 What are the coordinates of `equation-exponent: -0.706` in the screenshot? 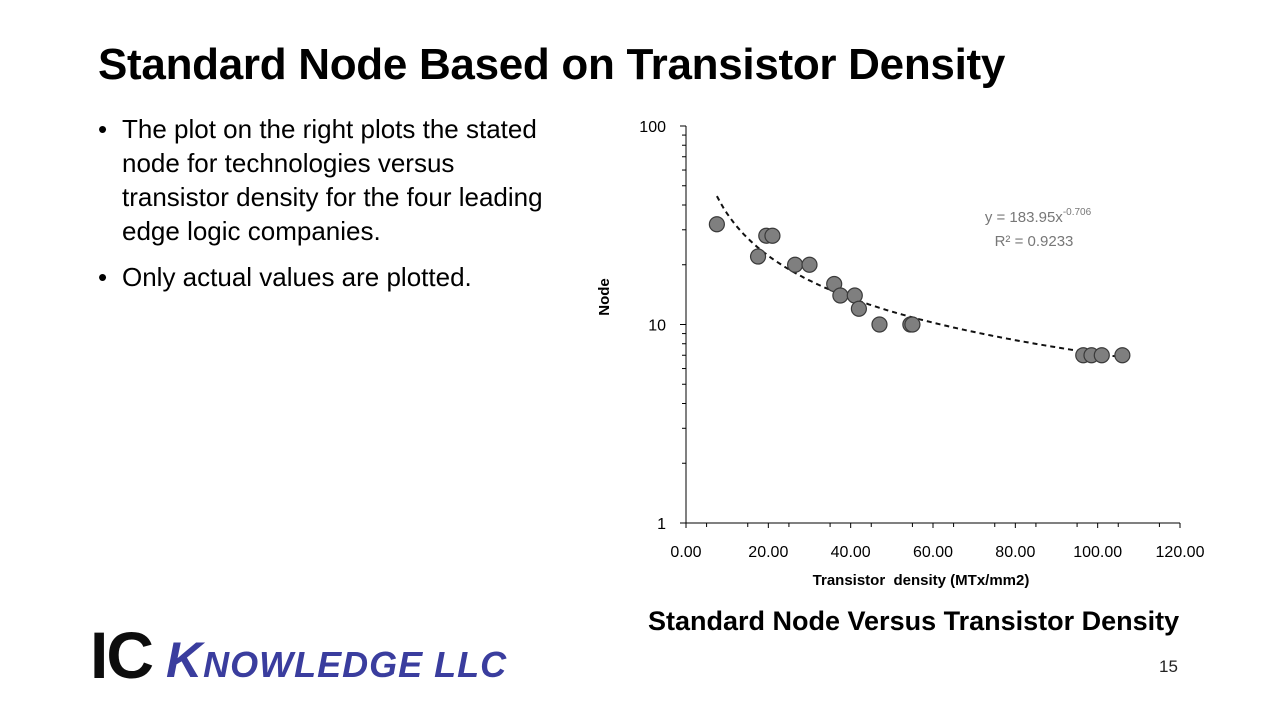 It's located at (1077, 212).